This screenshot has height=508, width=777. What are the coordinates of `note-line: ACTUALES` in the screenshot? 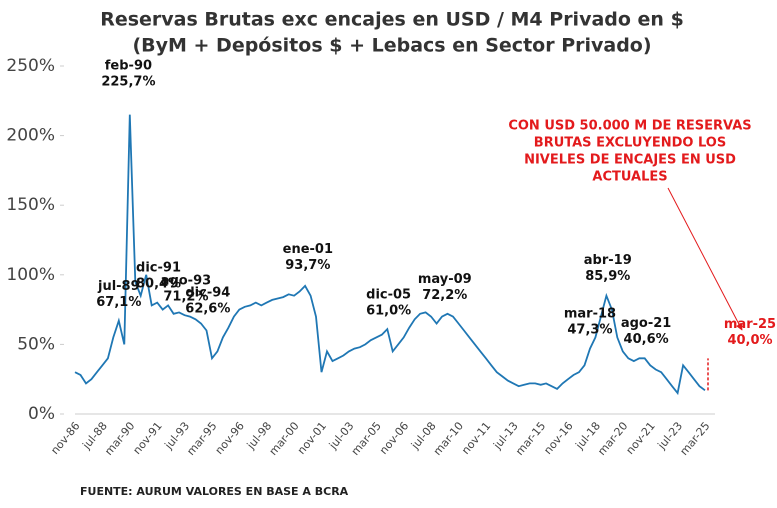 It's located at (629, 177).